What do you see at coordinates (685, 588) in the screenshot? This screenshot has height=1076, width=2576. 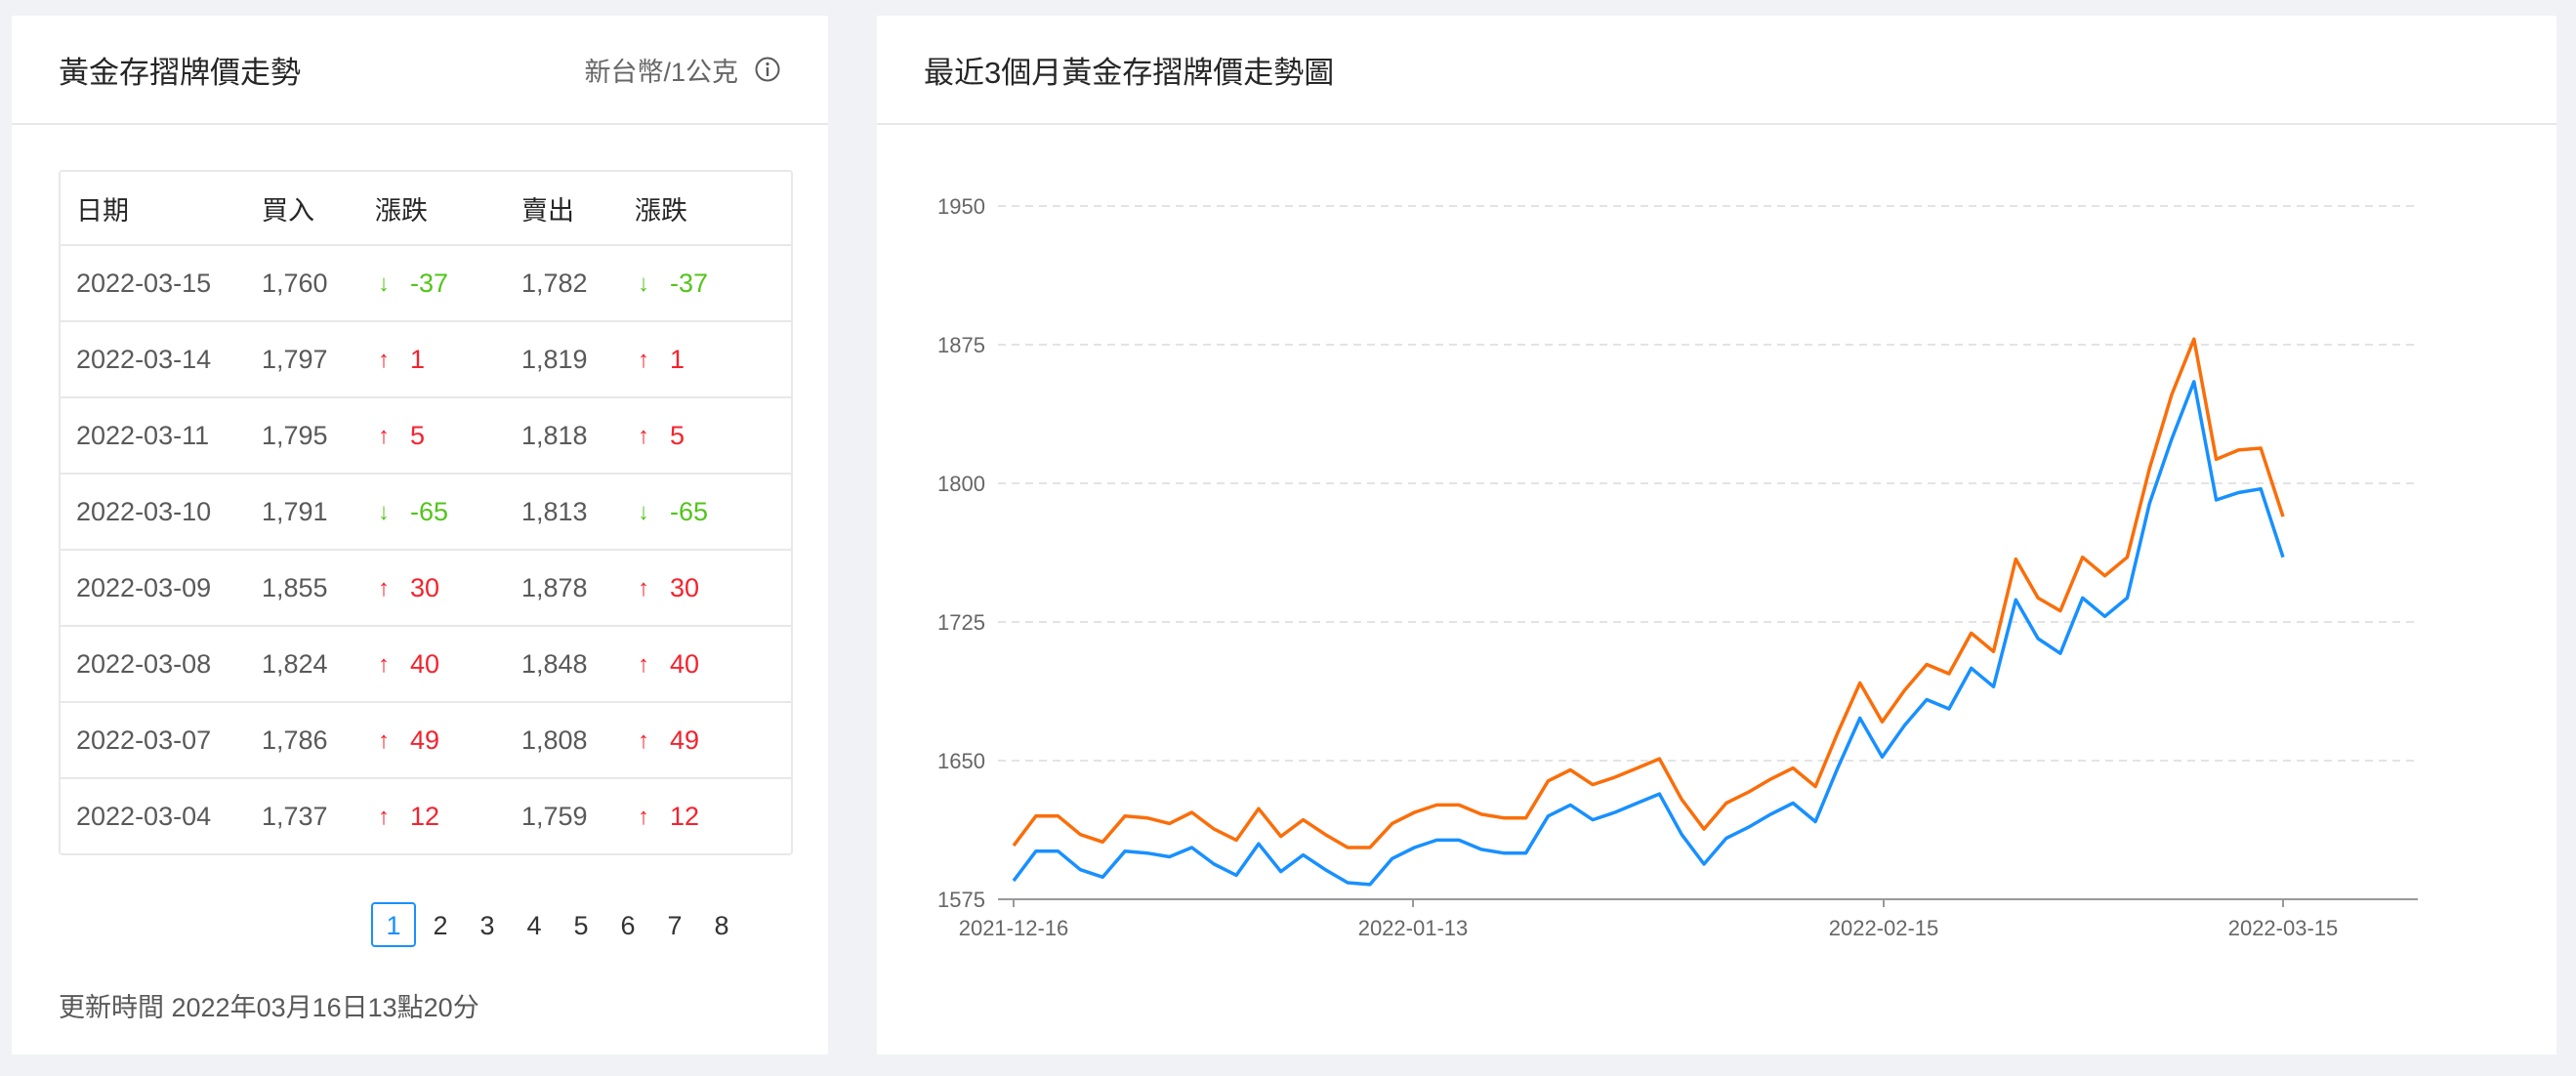 I see `sell-change-value: 30` at bounding box center [685, 588].